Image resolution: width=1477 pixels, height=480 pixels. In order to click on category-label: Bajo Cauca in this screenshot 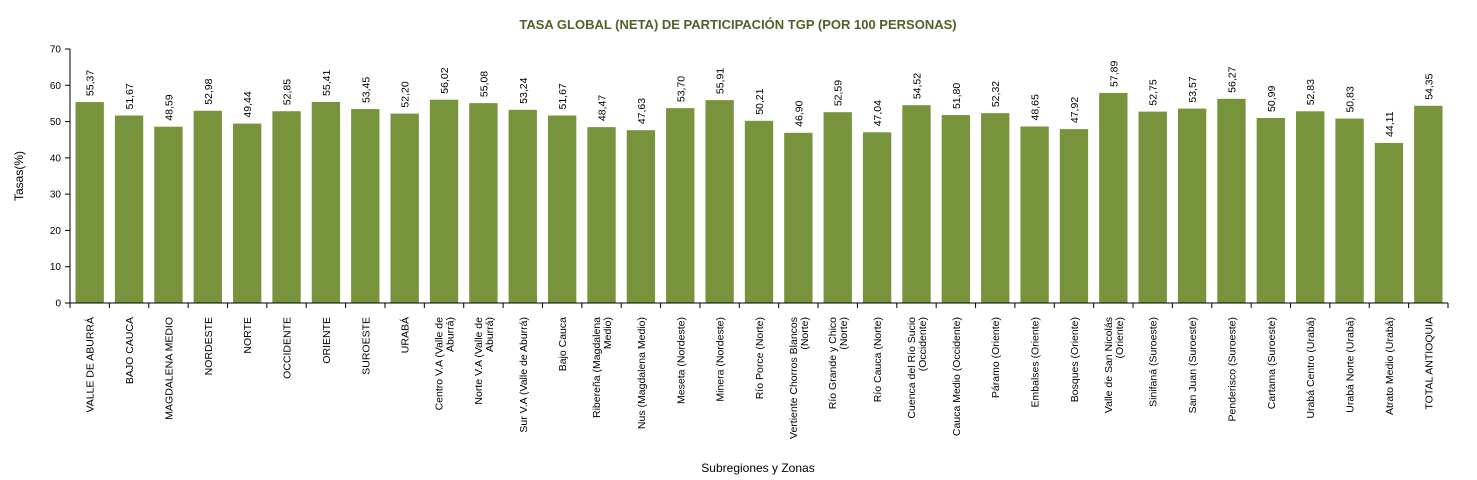, I will do `click(563, 344)`.